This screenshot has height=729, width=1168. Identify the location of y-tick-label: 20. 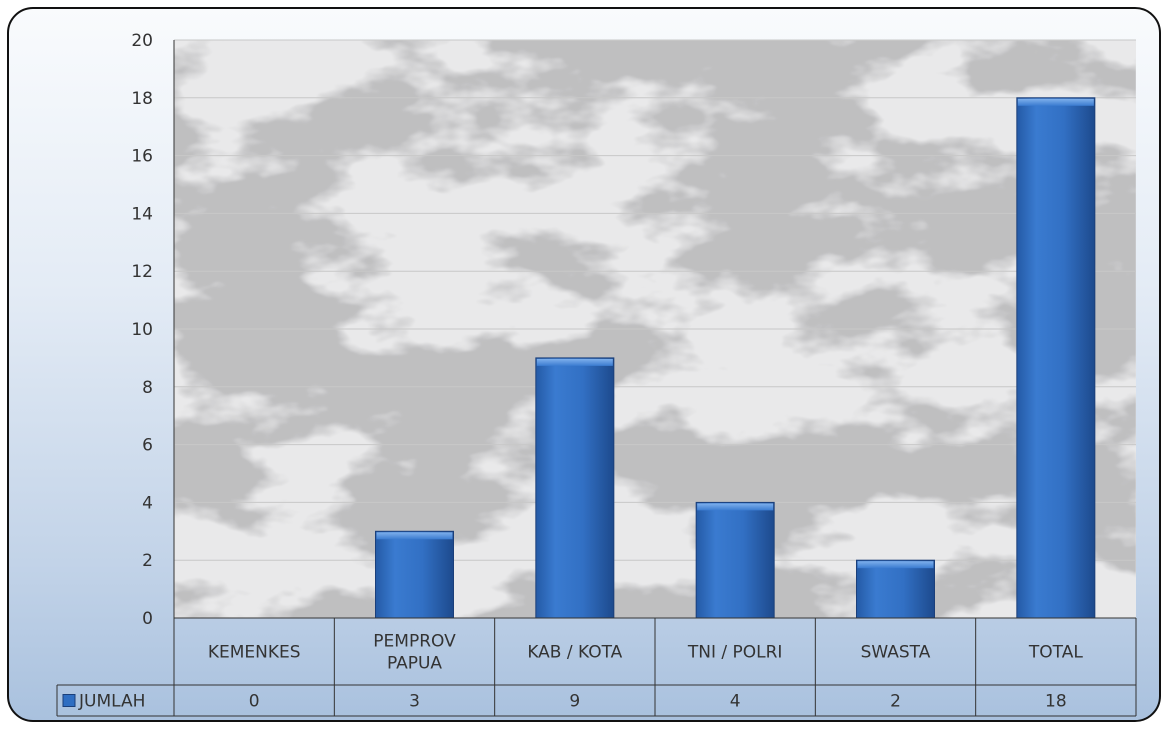
(142, 41).